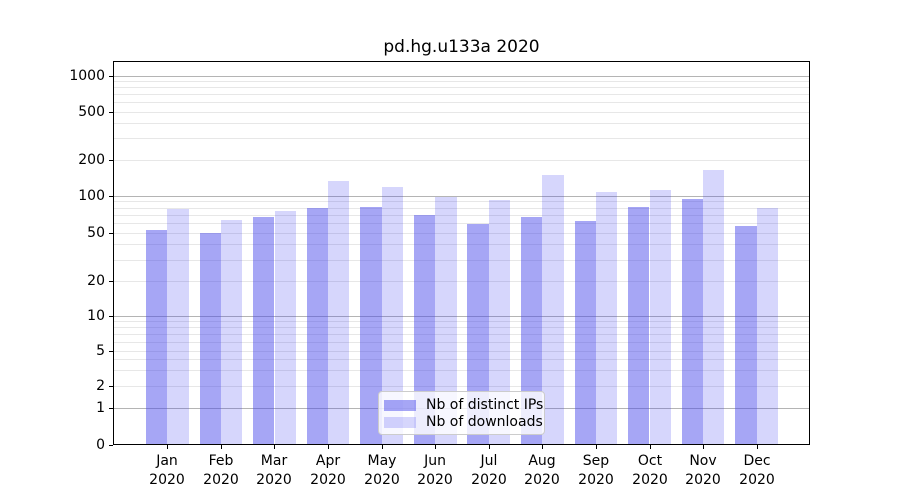 The image size is (900, 500). I want to click on bar-nb-of-downloads-may, so click(392, 315).